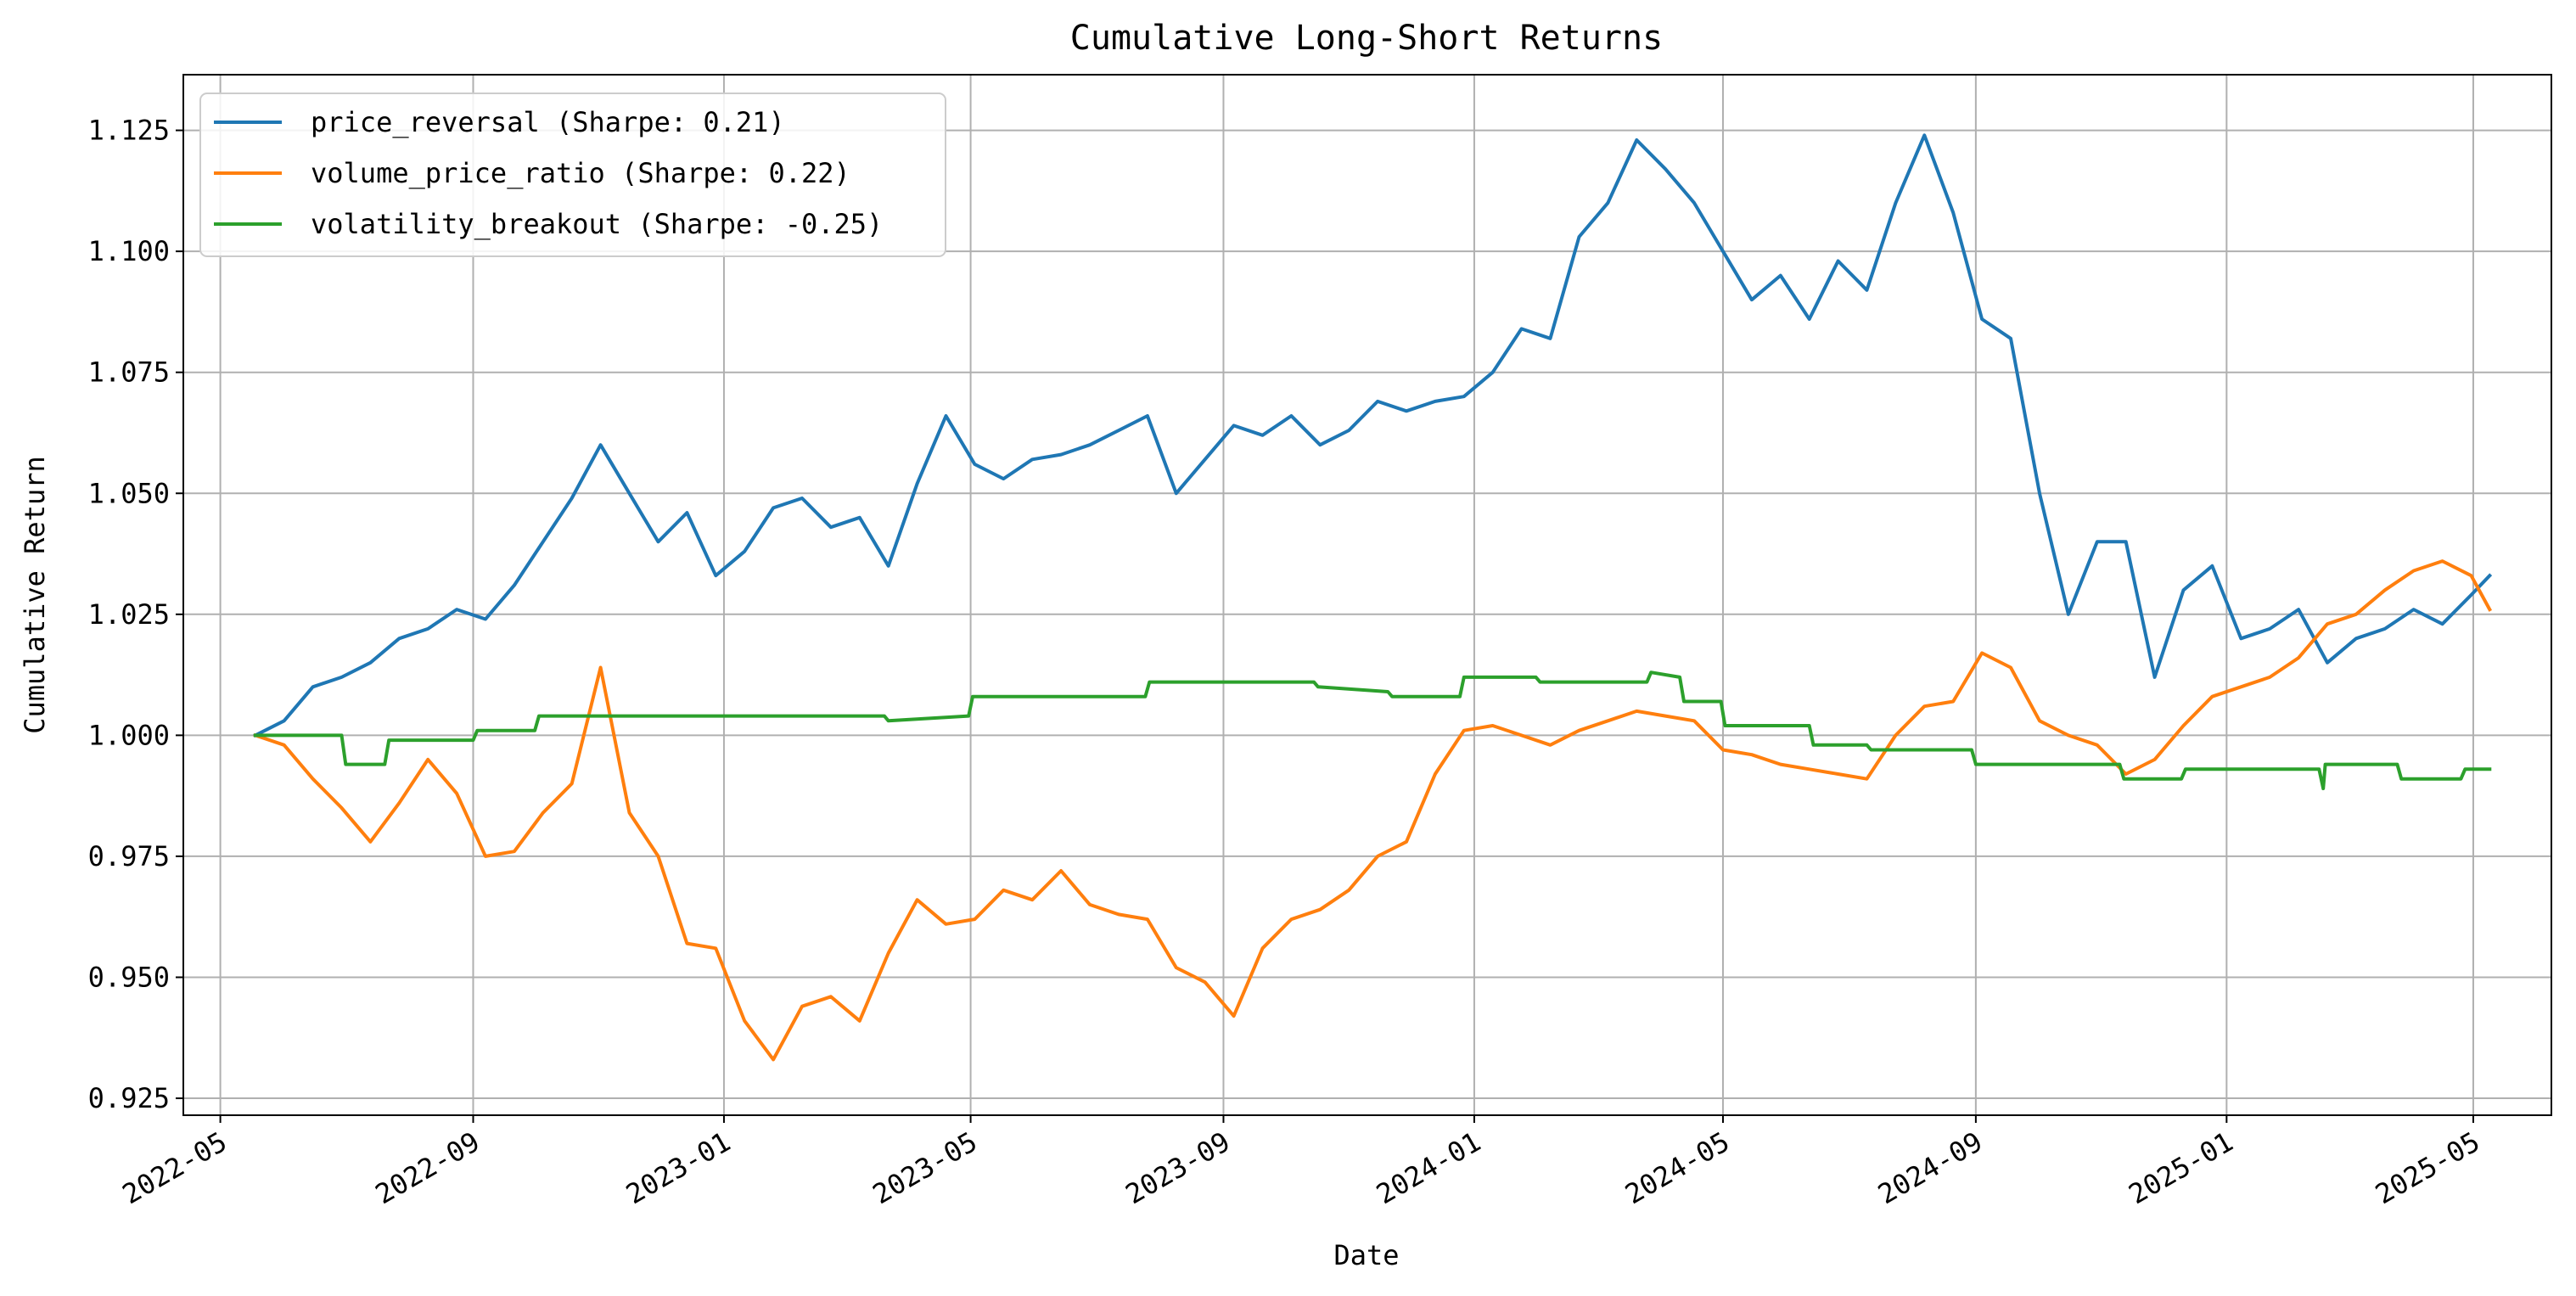 Image resolution: width=2576 pixels, height=1296 pixels. Describe the element at coordinates (129, 251) in the screenshot. I see `y-tick-label: 1.100` at that location.